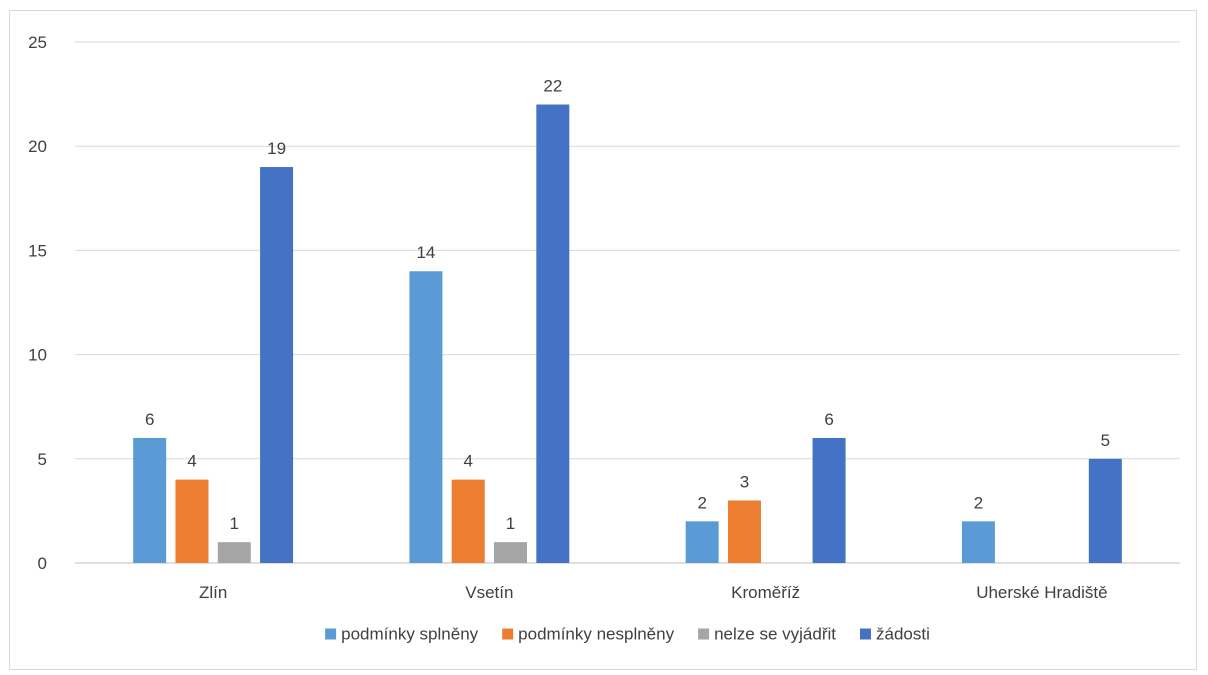 The width and height of the screenshot is (1208, 675). I want to click on y-tick-label: 5, so click(42, 459).